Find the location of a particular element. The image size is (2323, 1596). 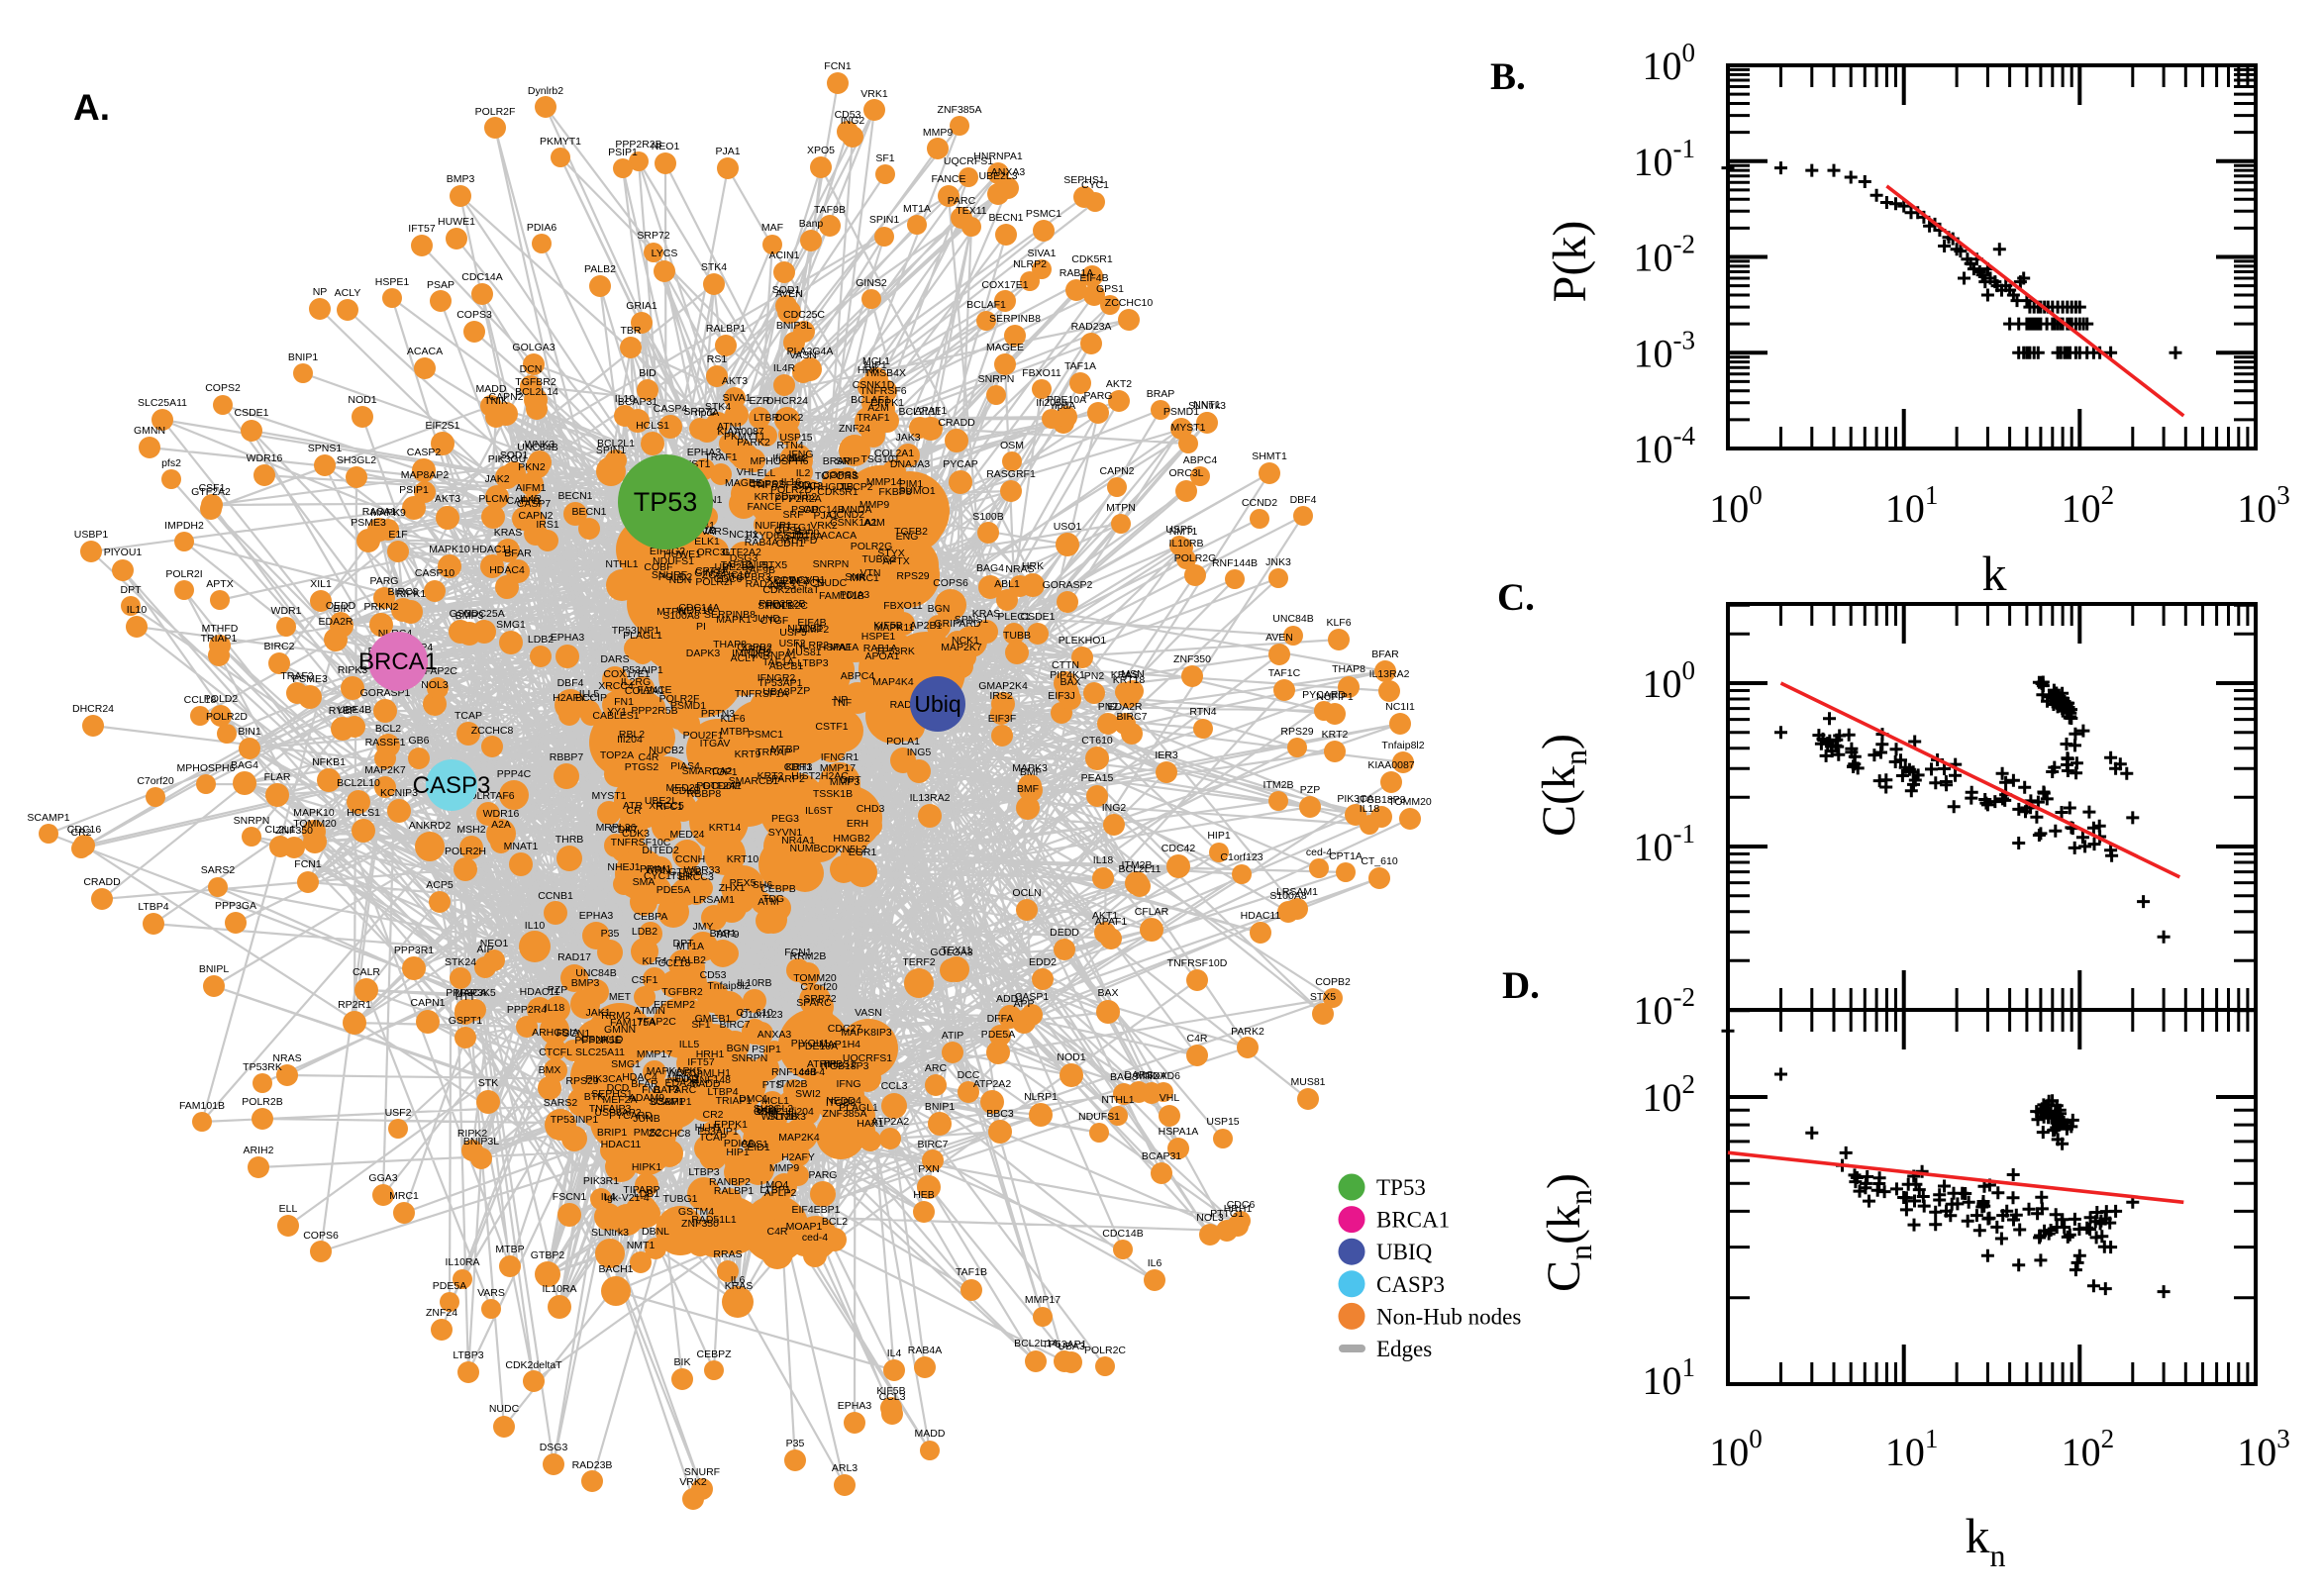

svg-text: NTHL1 is located at coordinates (1117, 1100).